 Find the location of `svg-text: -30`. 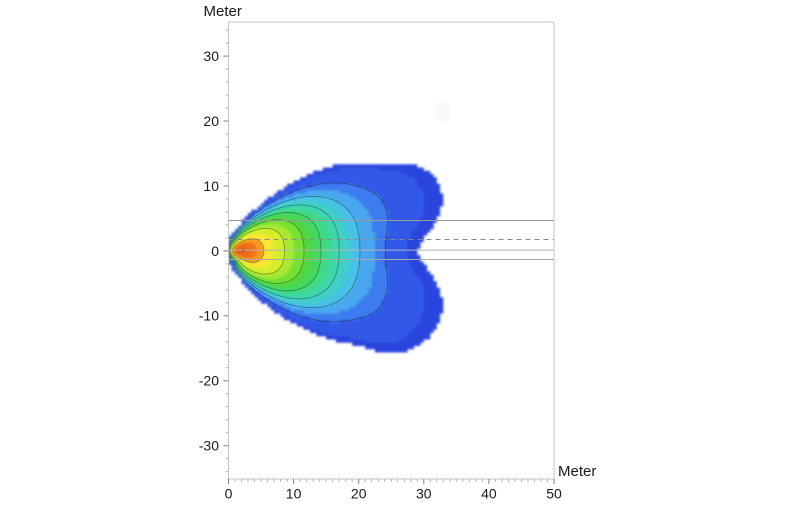

svg-text: -30 is located at coordinates (209, 446).